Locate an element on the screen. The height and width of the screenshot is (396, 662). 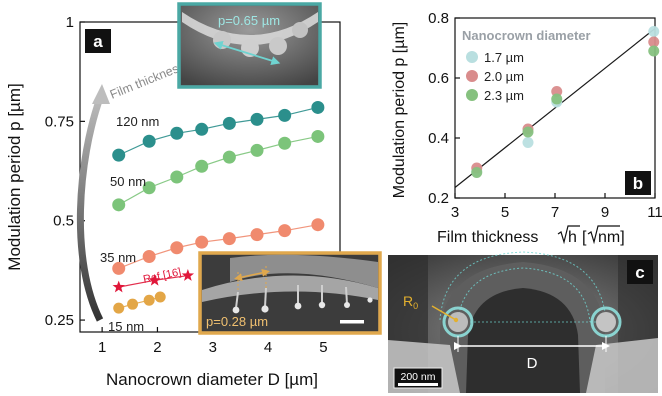
panel-b-y-tick-label: 0.8 is located at coordinates (438, 18).